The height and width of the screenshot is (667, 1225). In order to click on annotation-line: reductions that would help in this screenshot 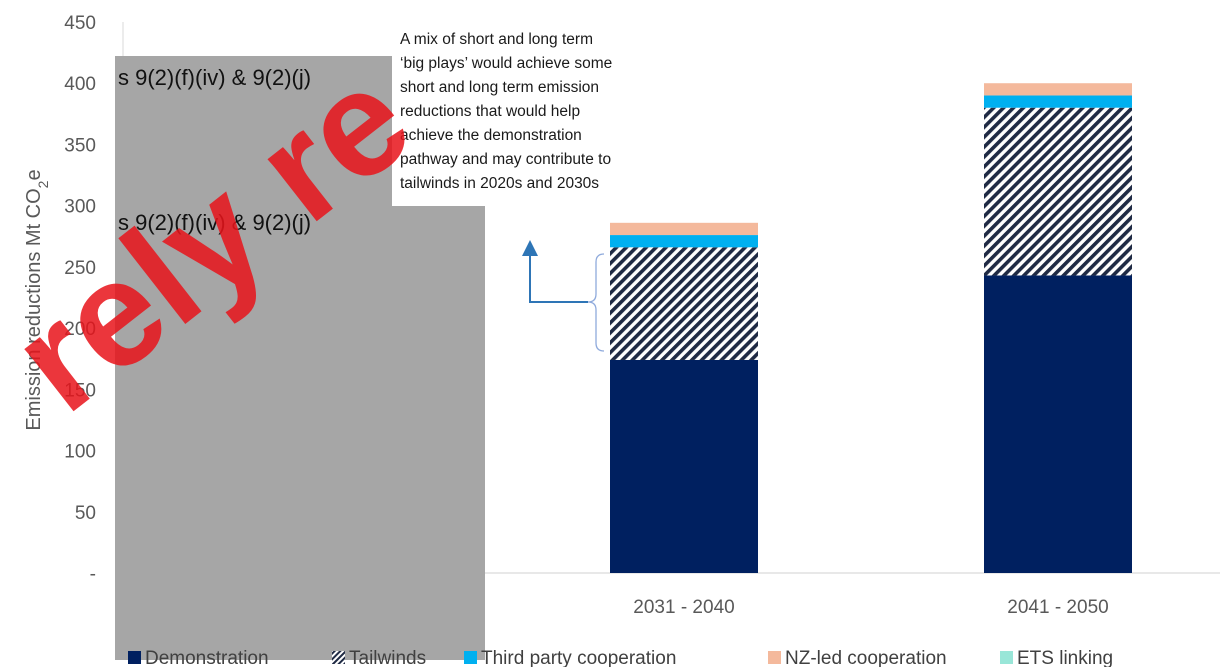, I will do `click(490, 111)`.